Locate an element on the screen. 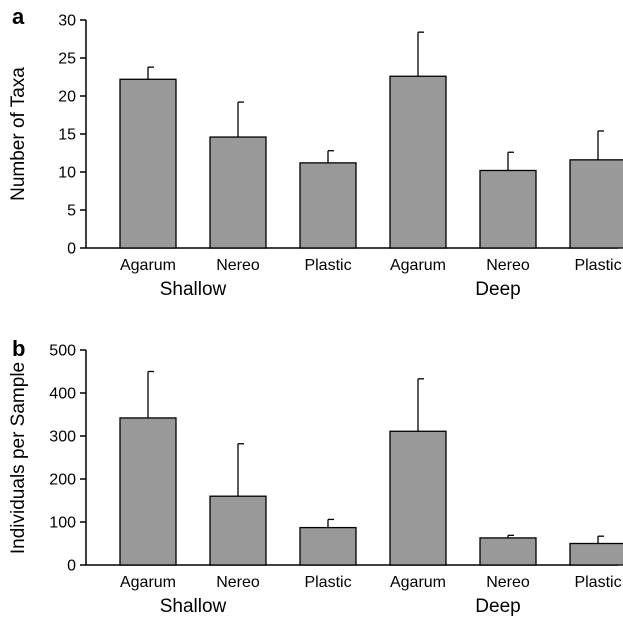 This screenshot has height=632, width=623. panel-b-category-label-4: Nereo is located at coordinates (508, 582).